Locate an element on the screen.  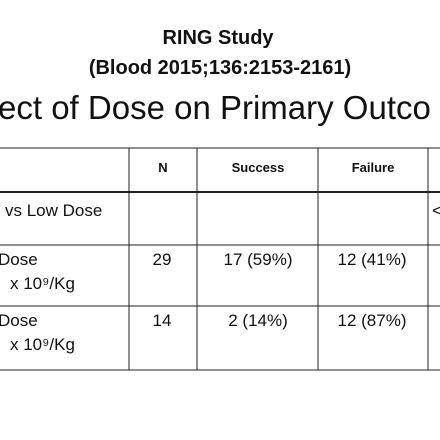
citation: (Blood 2015;136:2153-2161) is located at coordinates (220, 68).